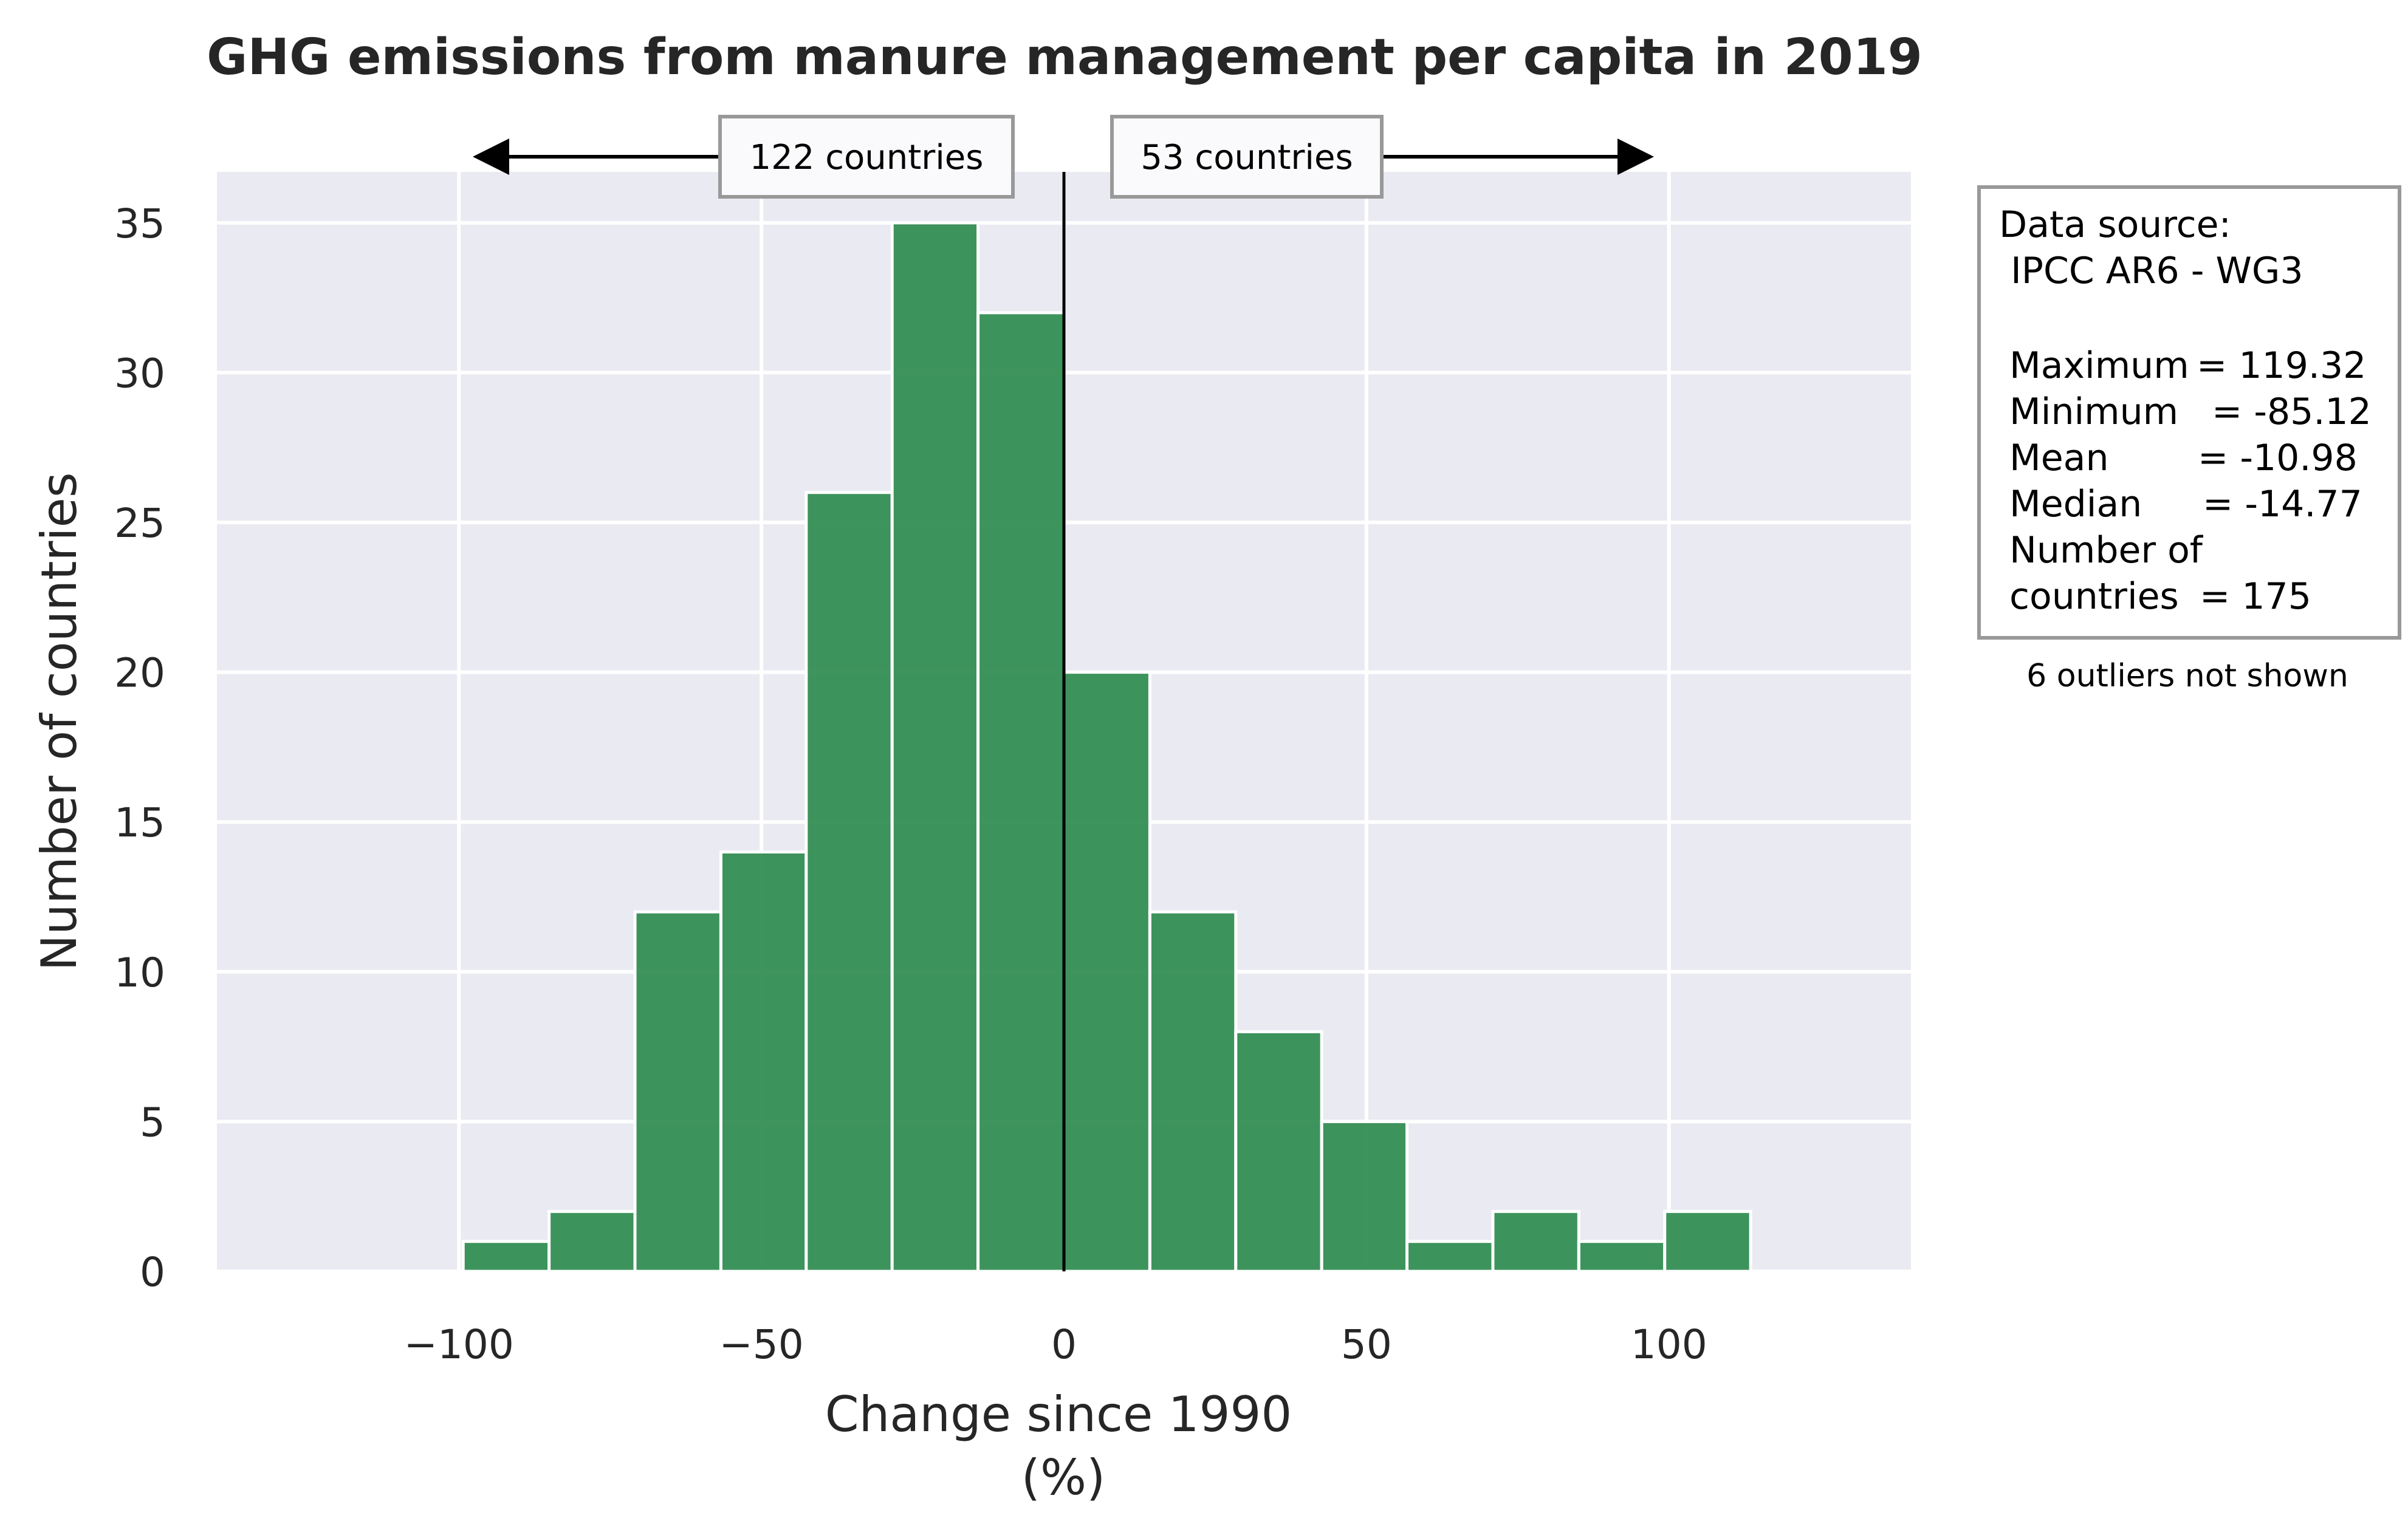 The width and height of the screenshot is (2408, 1535). What do you see at coordinates (2094, 596) in the screenshot?
I see `stat-count-label-2: countries` at bounding box center [2094, 596].